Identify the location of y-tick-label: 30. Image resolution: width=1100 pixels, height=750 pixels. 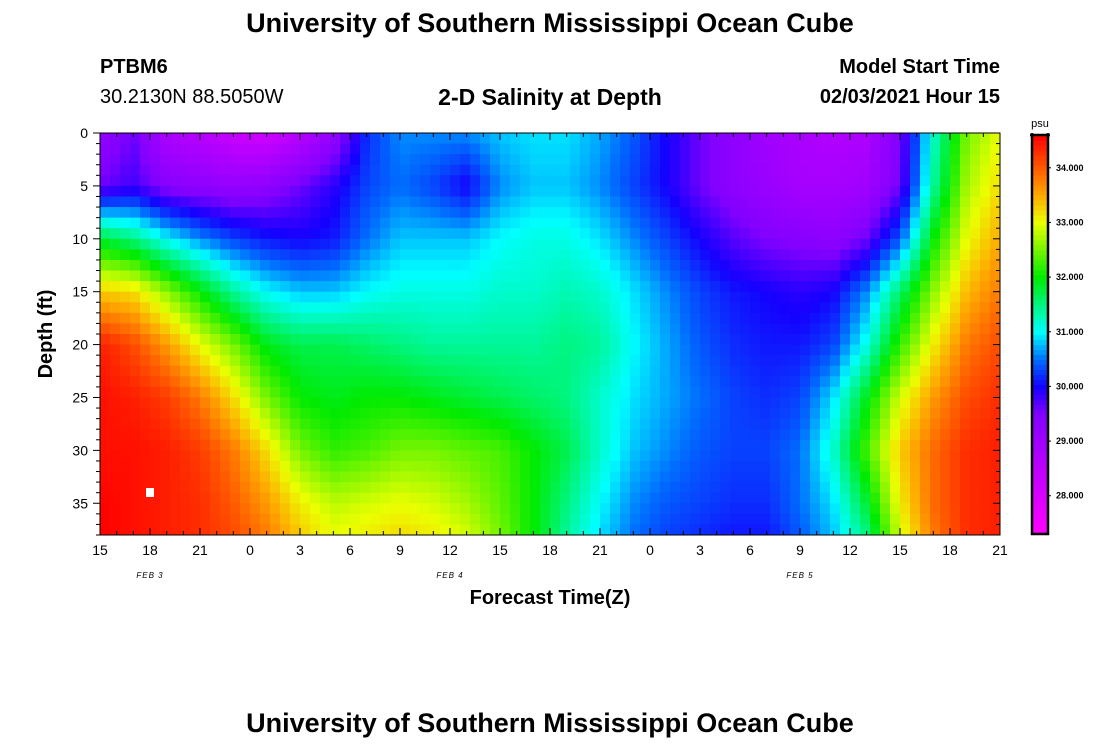
(80, 450).